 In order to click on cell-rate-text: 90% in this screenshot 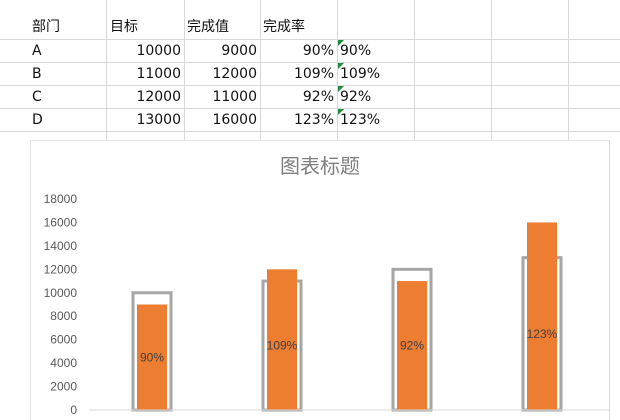, I will do `click(356, 51)`.